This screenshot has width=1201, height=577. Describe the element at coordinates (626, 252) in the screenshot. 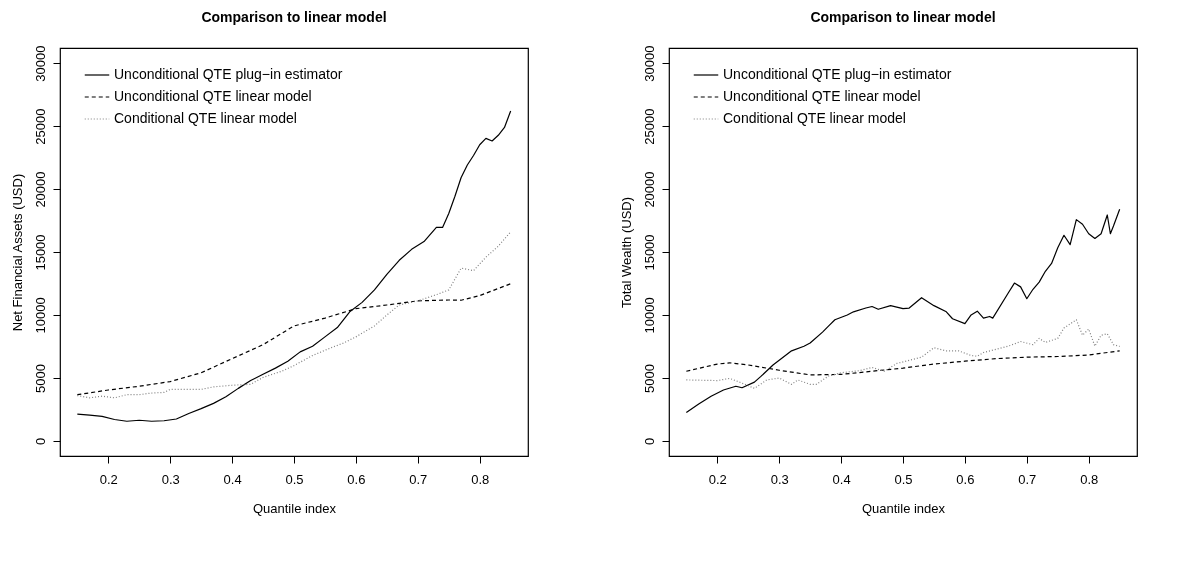

I see `y-axis-title: Total Wealth (USD)` at that location.